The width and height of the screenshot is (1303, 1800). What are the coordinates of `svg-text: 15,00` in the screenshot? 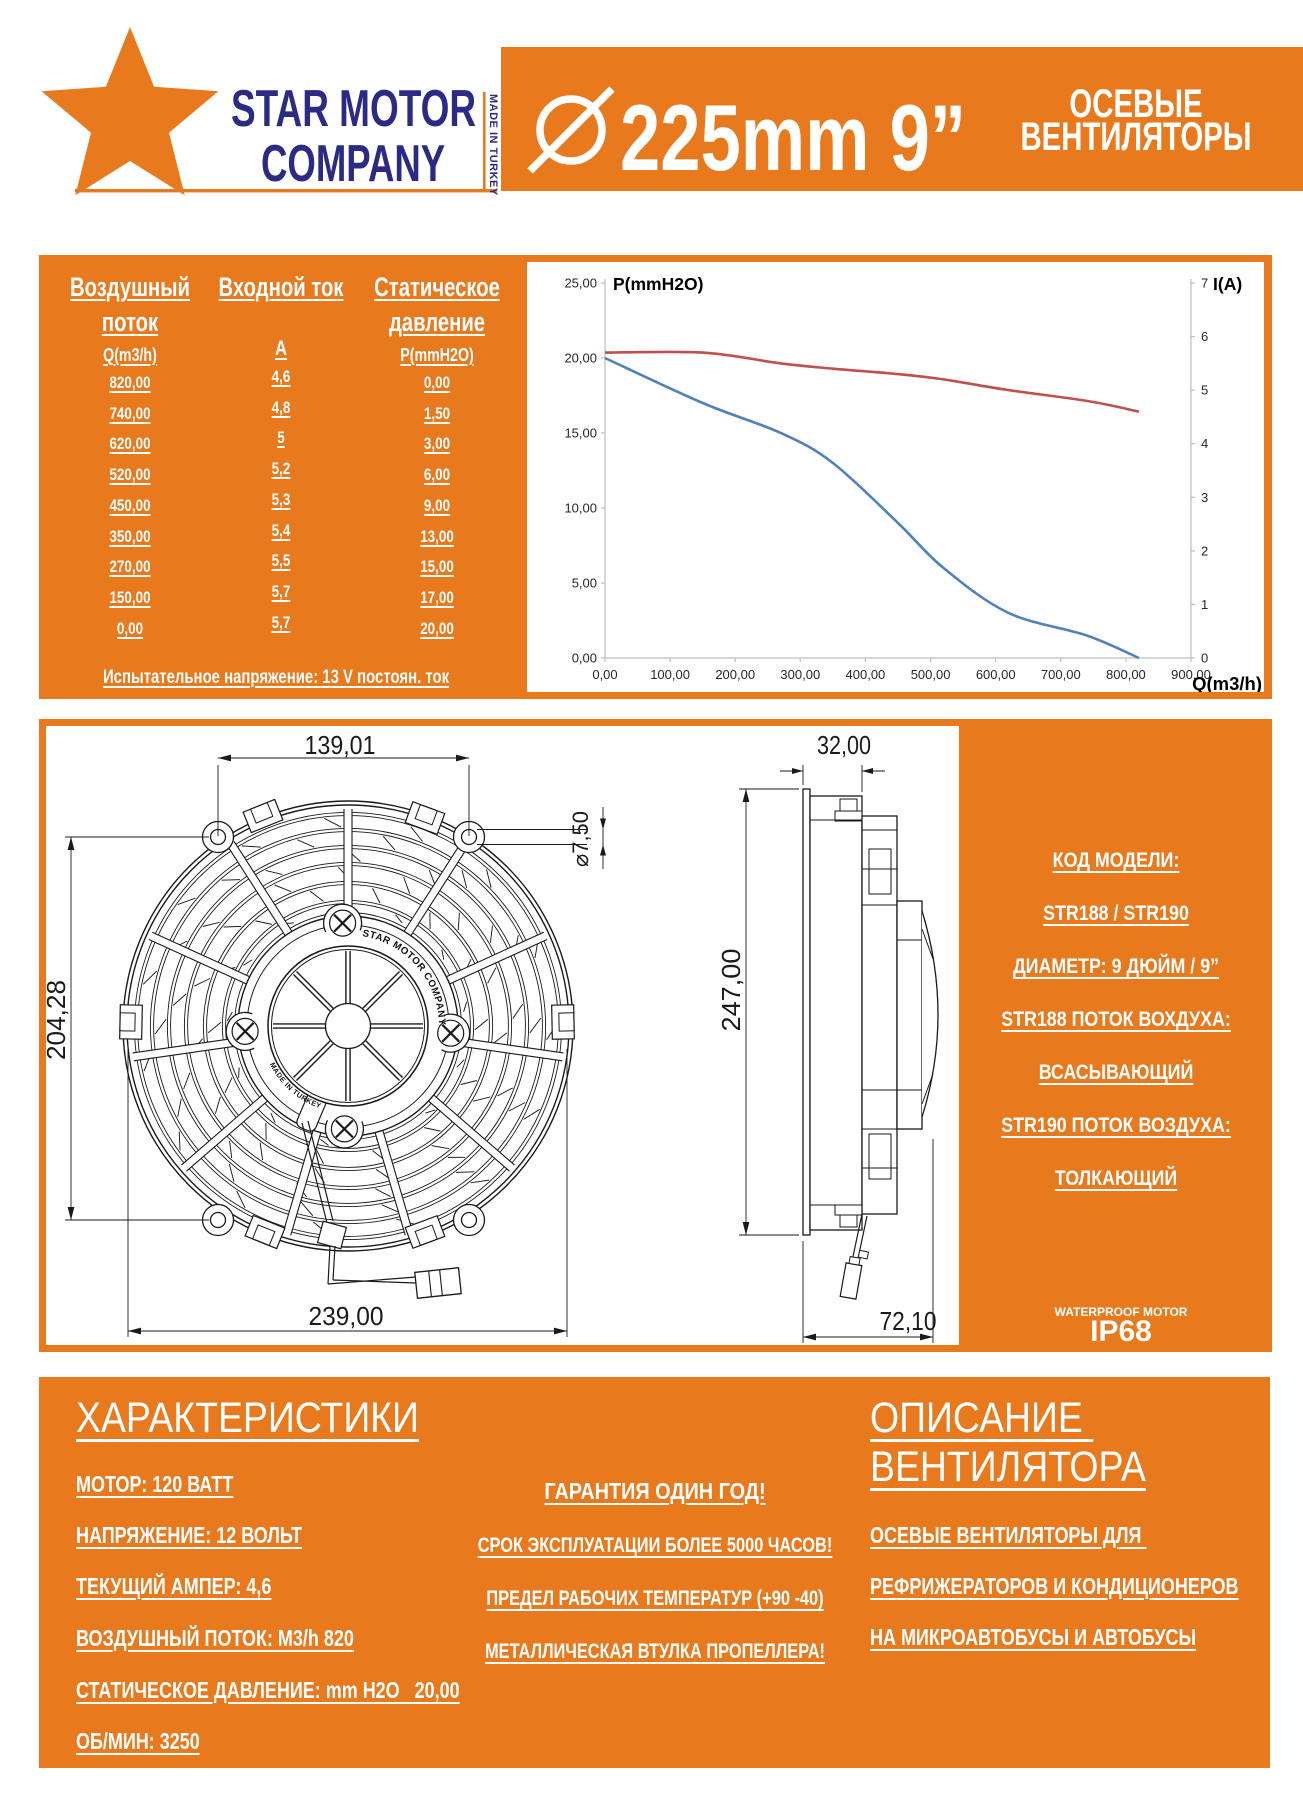 It's located at (580, 433).